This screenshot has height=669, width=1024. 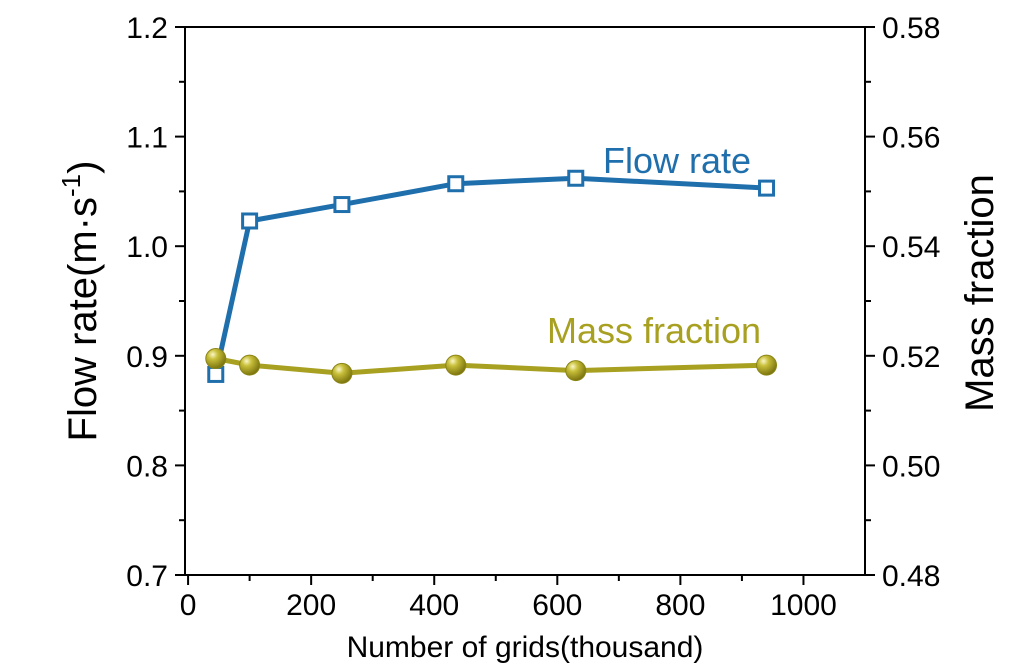 I want to click on x-tick-label: 0, so click(x=188, y=605).